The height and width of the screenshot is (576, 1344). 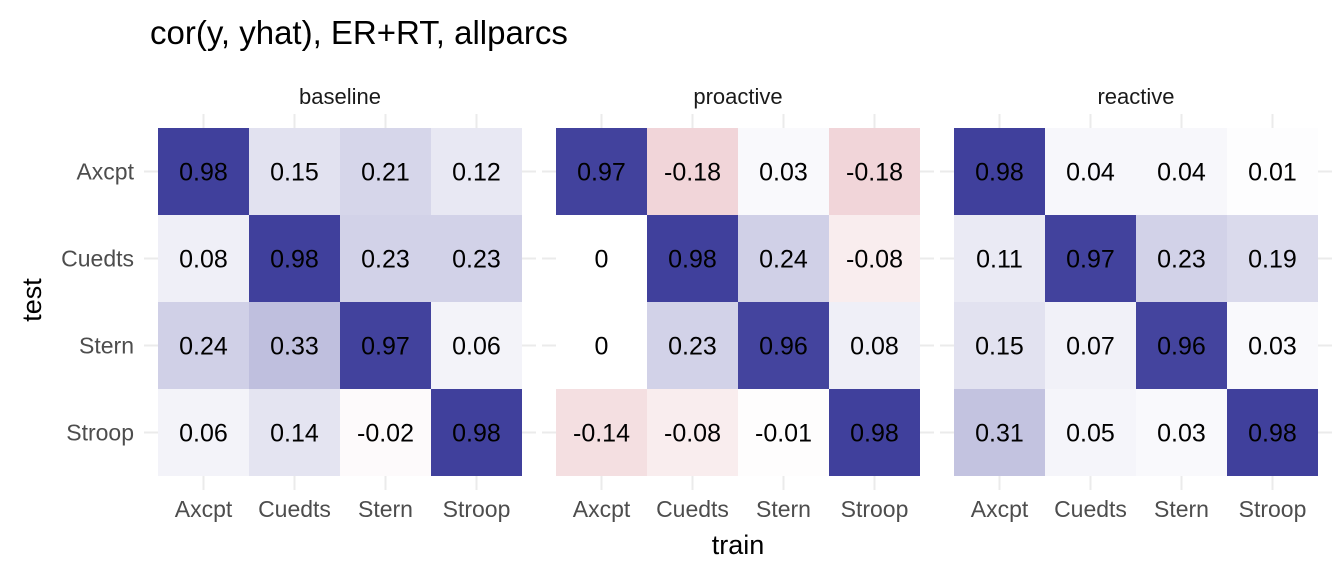 I want to click on baseline-cell-axcpt-cuedts, so click(x=294, y=171).